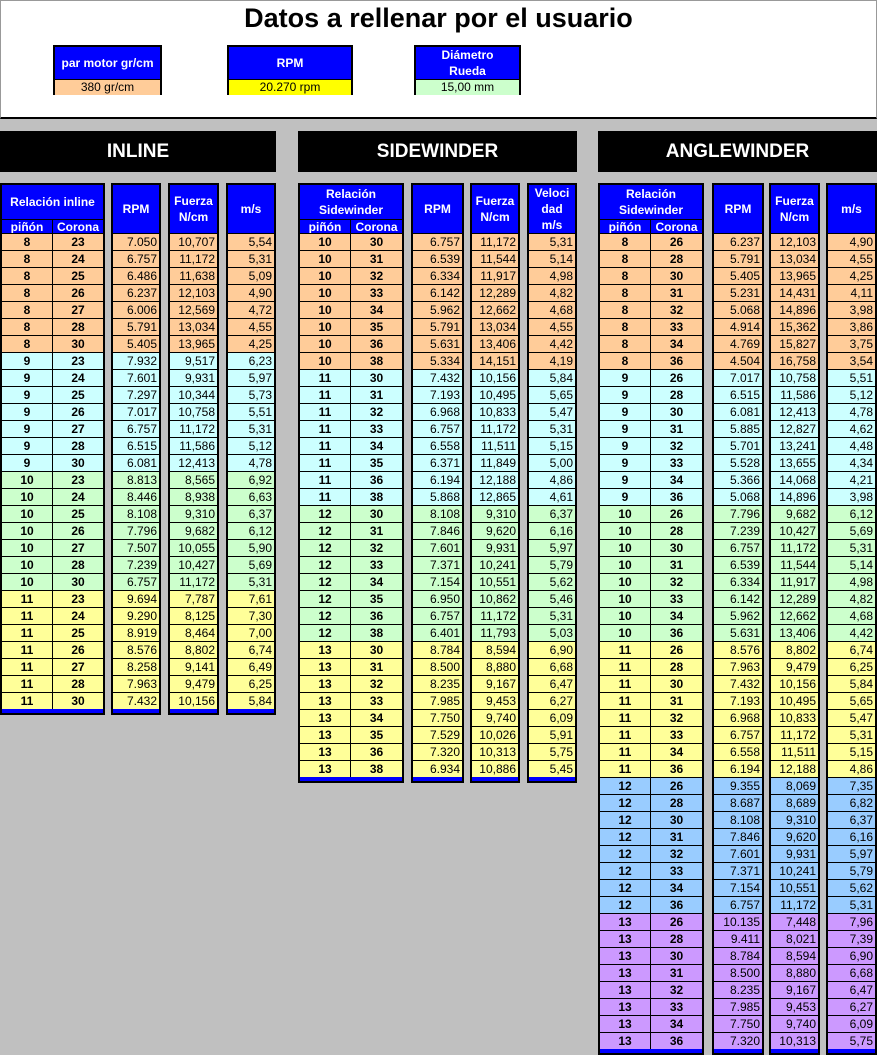  What do you see at coordinates (738, 445) in the screenshot?
I see `rpm-cell: 5.701` at bounding box center [738, 445].